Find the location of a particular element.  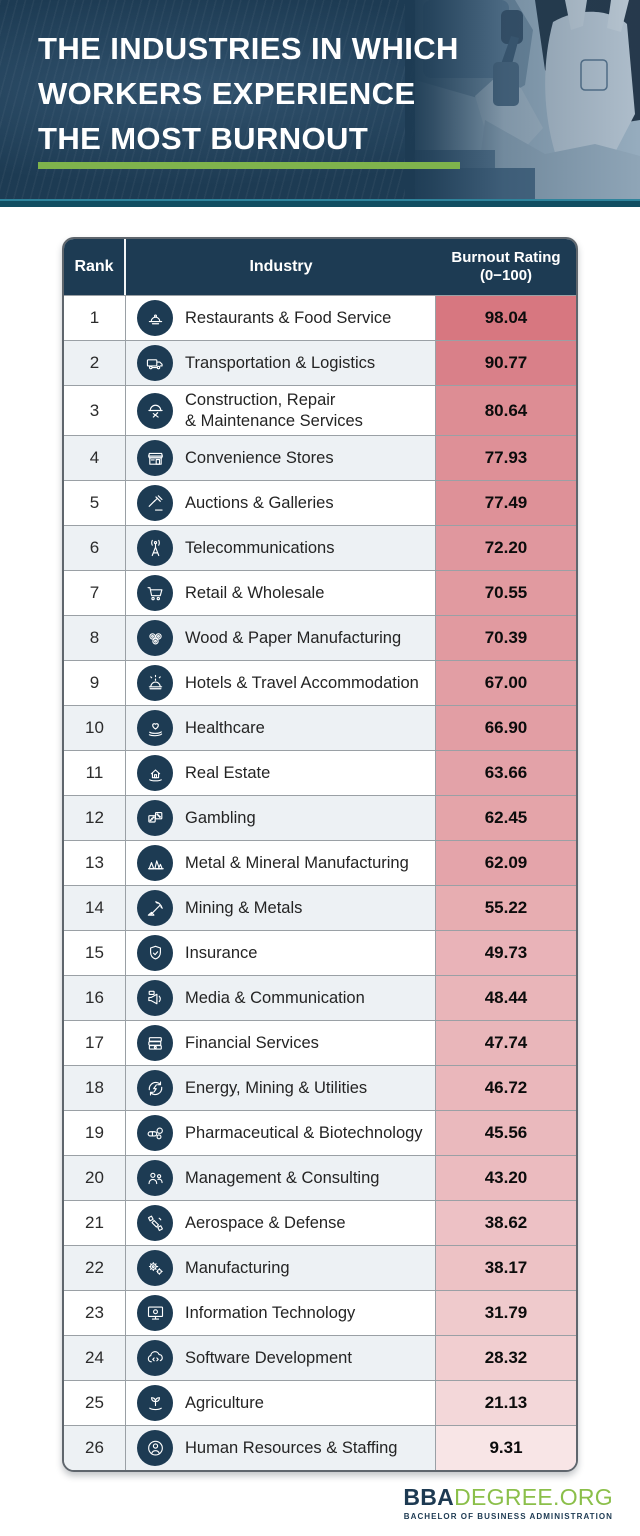

industry-label: Metal & Mineral Manufacturing is located at coordinates (297, 862).